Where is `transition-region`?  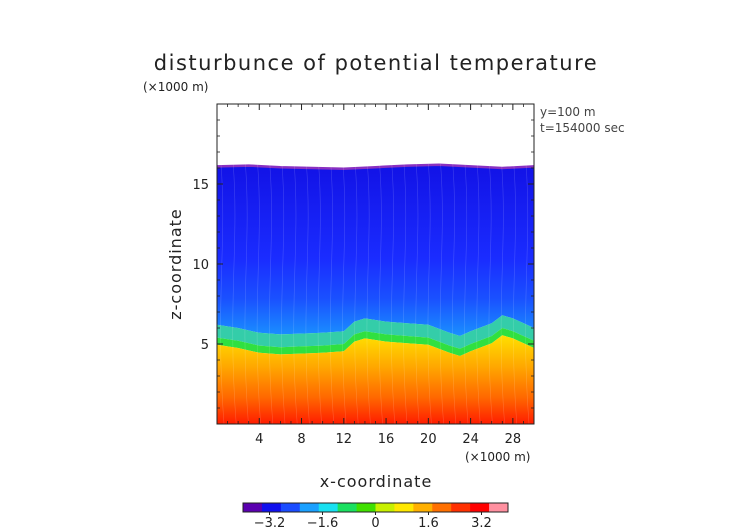 transition-region is located at coordinates (375, 332).